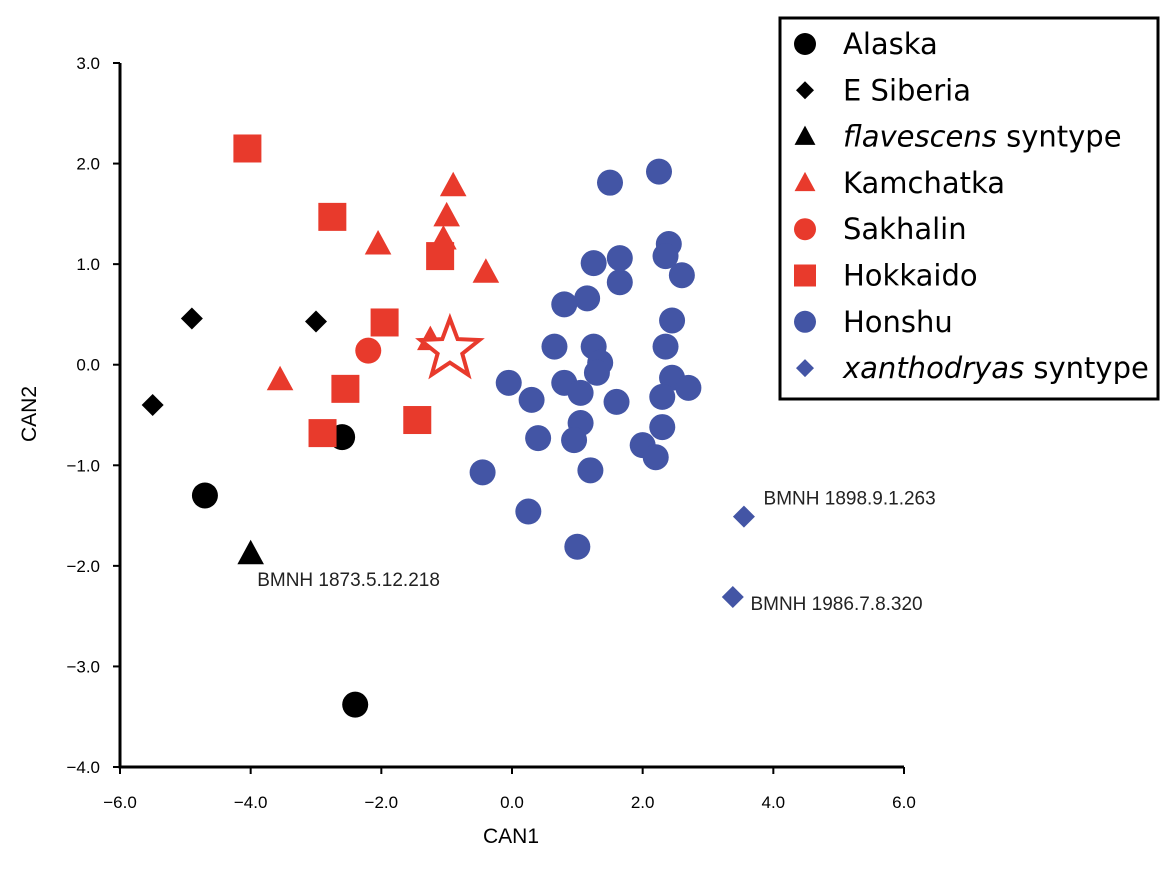 This screenshot has width=1176, height=876. I want to click on x-axis-title: CAN1, so click(511, 836).